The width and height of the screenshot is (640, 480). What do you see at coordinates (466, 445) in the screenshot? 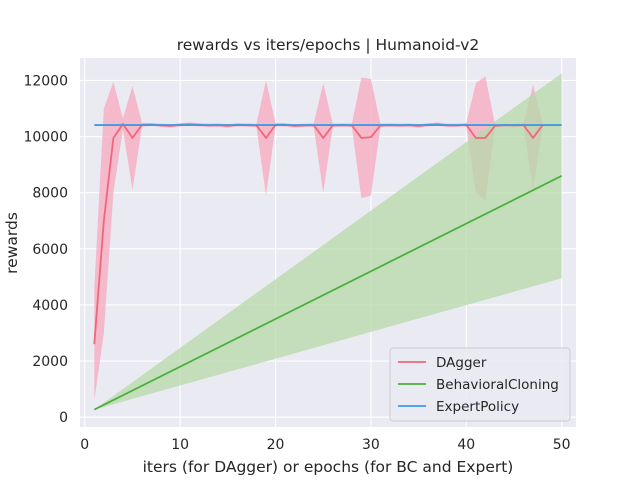
I see `x-tick-label: 40` at bounding box center [466, 445].